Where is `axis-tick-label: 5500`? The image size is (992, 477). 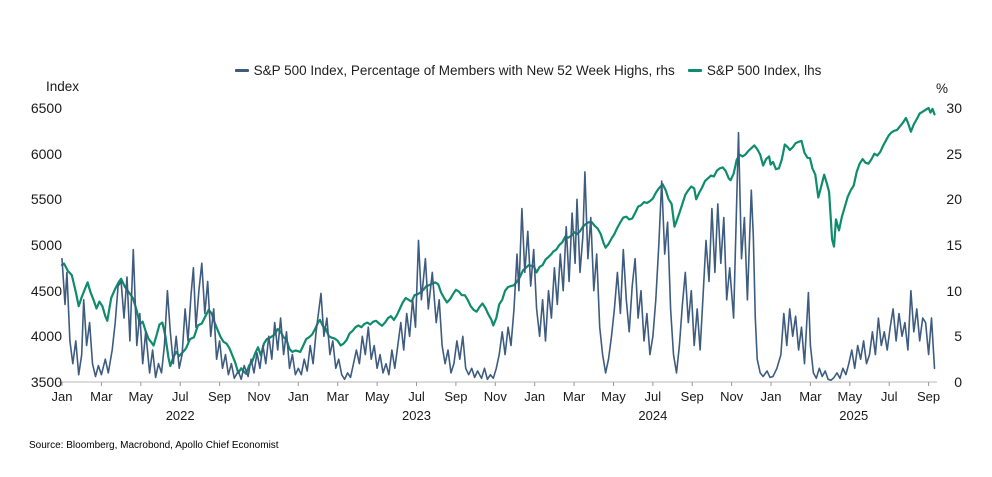
axis-tick-label: 5500 is located at coordinates (46, 199).